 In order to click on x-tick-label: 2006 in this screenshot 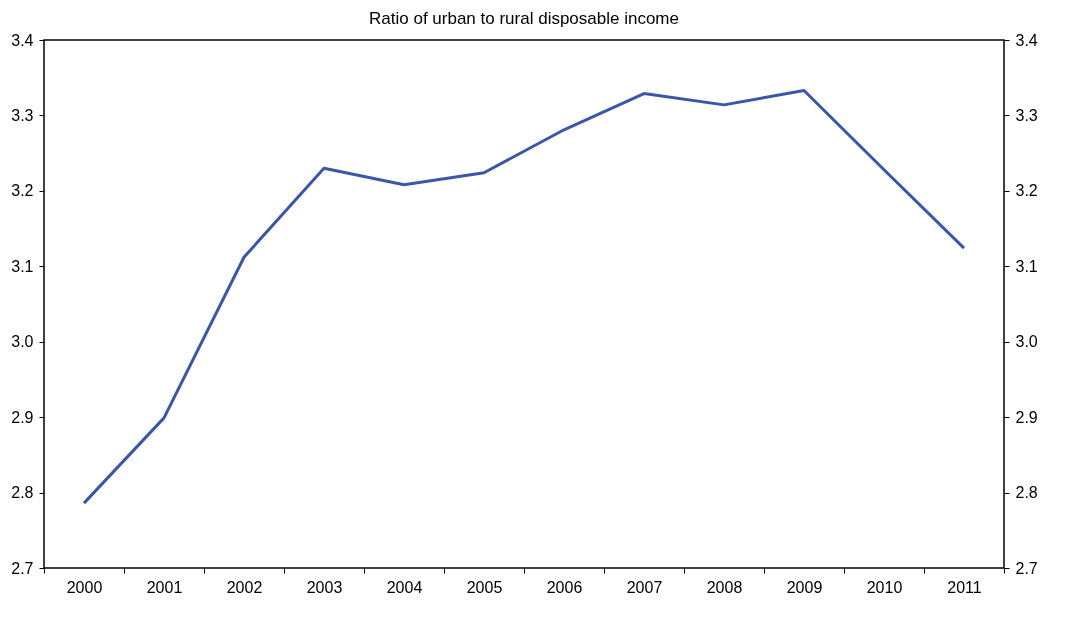, I will do `click(564, 587)`.